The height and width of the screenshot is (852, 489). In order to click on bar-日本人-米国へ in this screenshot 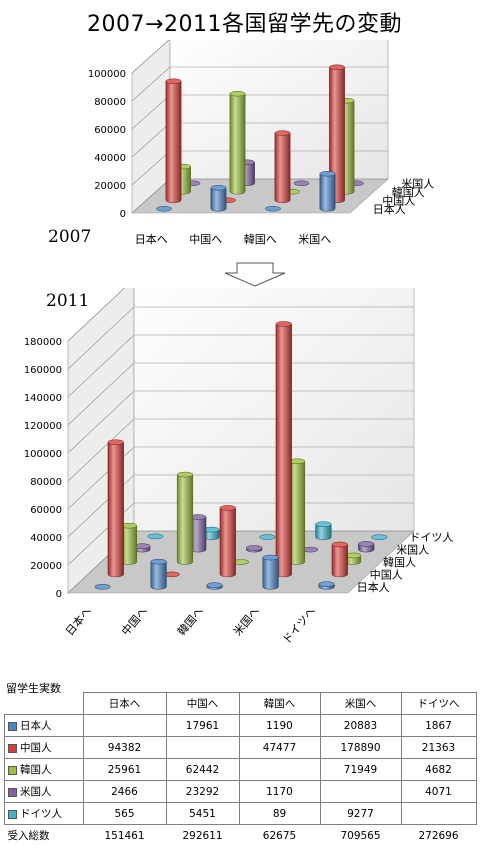, I will do `click(327, 191)`.